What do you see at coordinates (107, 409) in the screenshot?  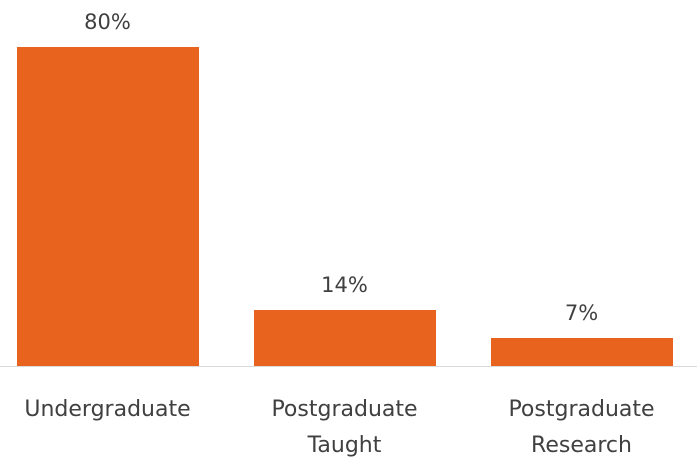 I see `x-tick-label: Undergraduate` at bounding box center [107, 409].